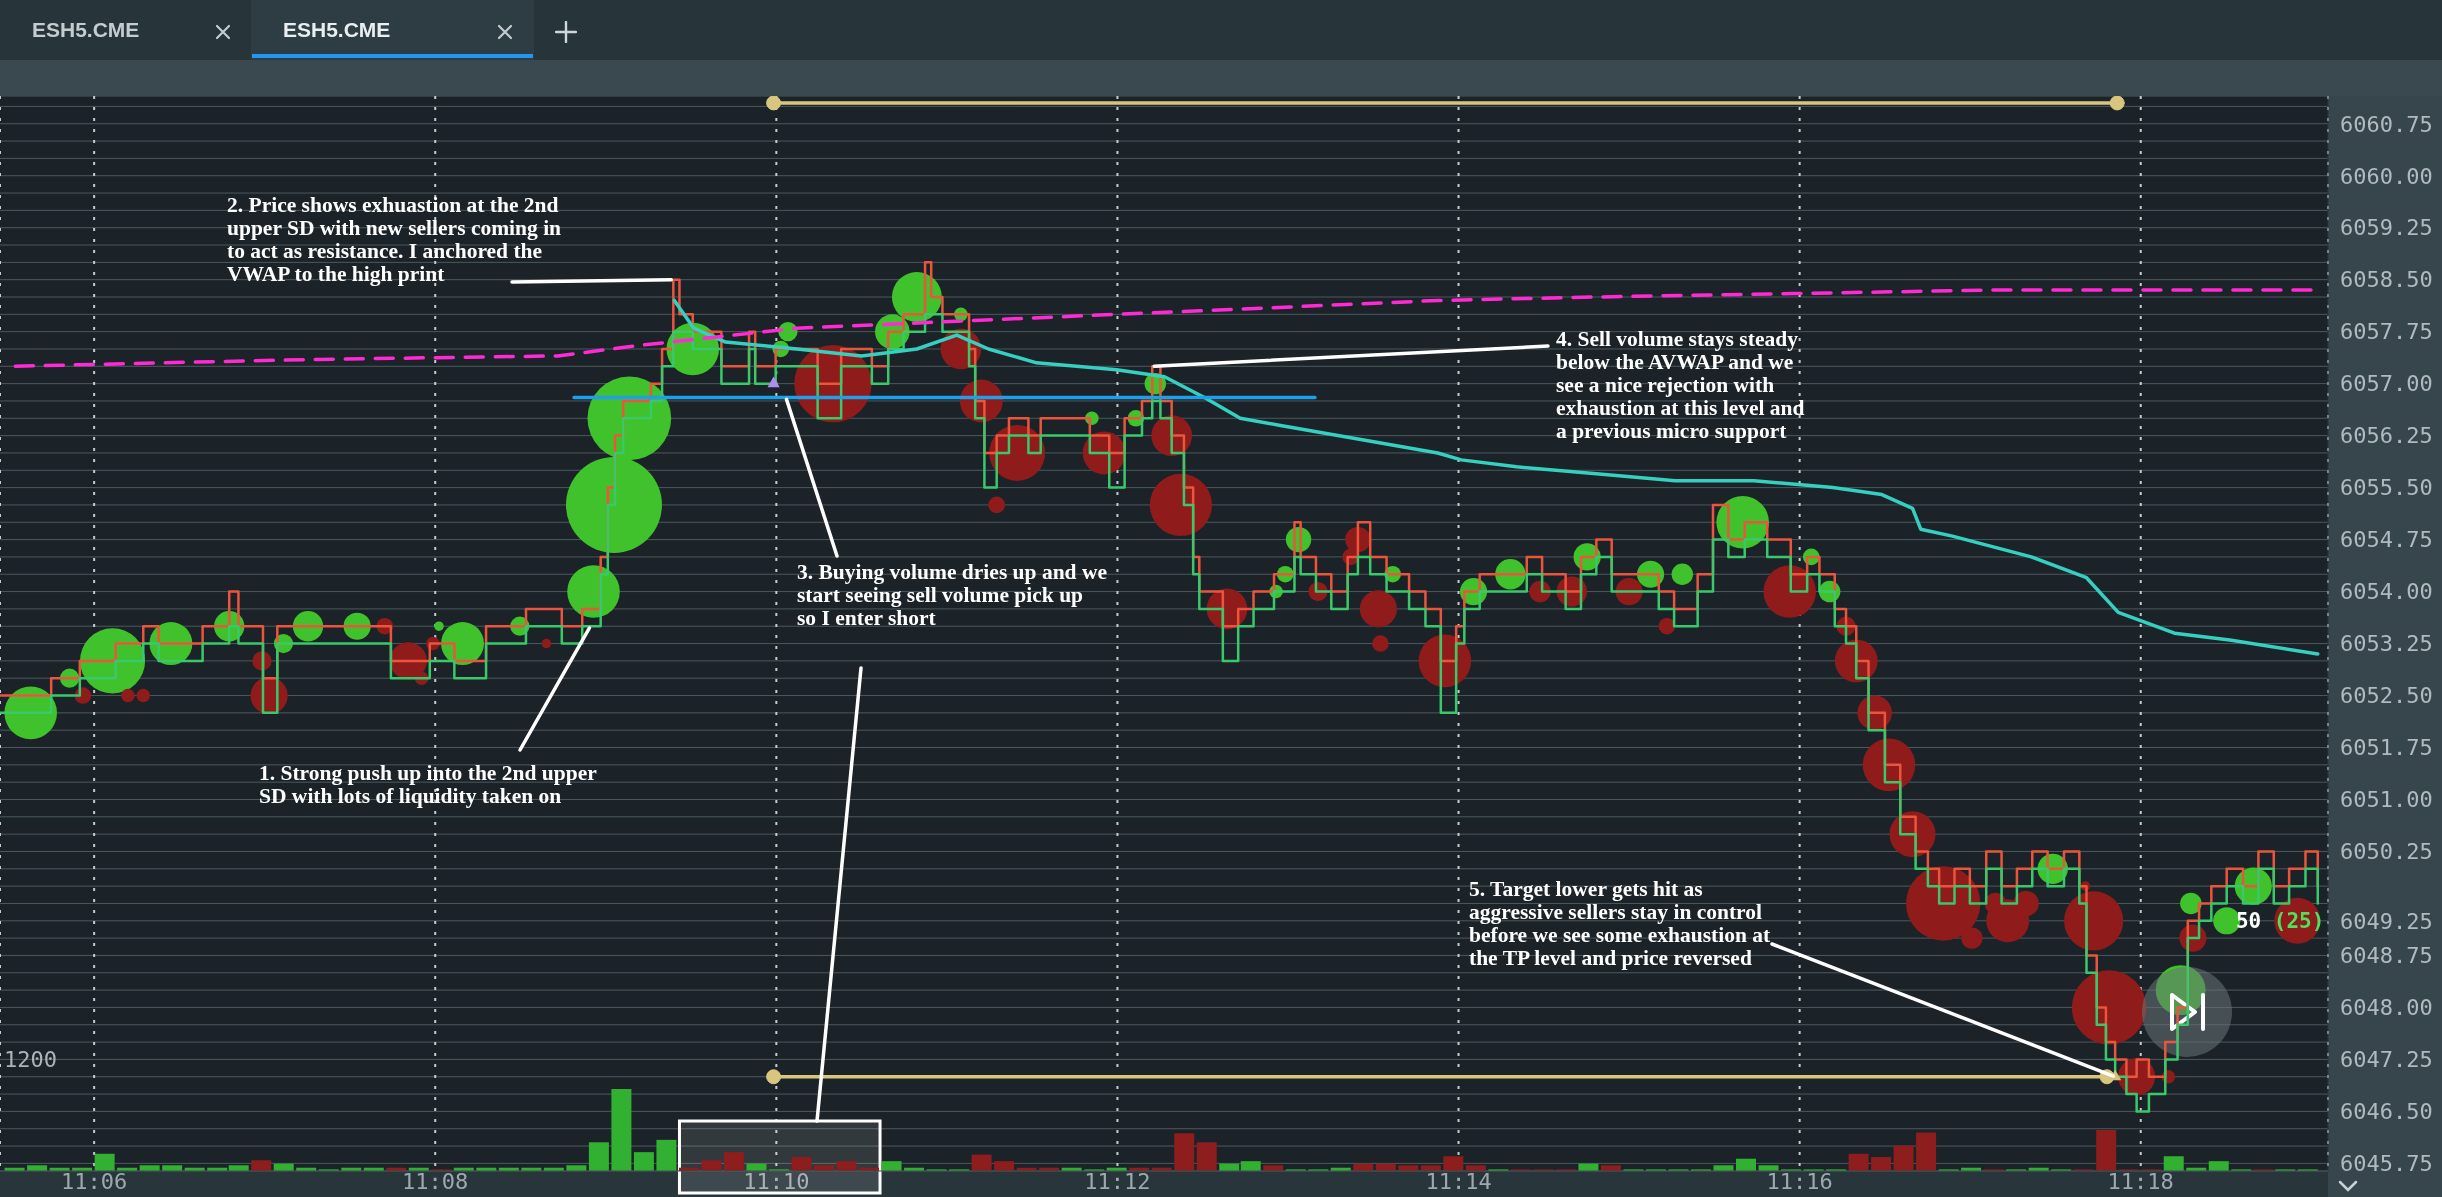  What do you see at coordinates (952, 595) in the screenshot?
I see `annotation: 3. Buying volume dries up and we start seeing sell volume pick up so I enter short` at bounding box center [952, 595].